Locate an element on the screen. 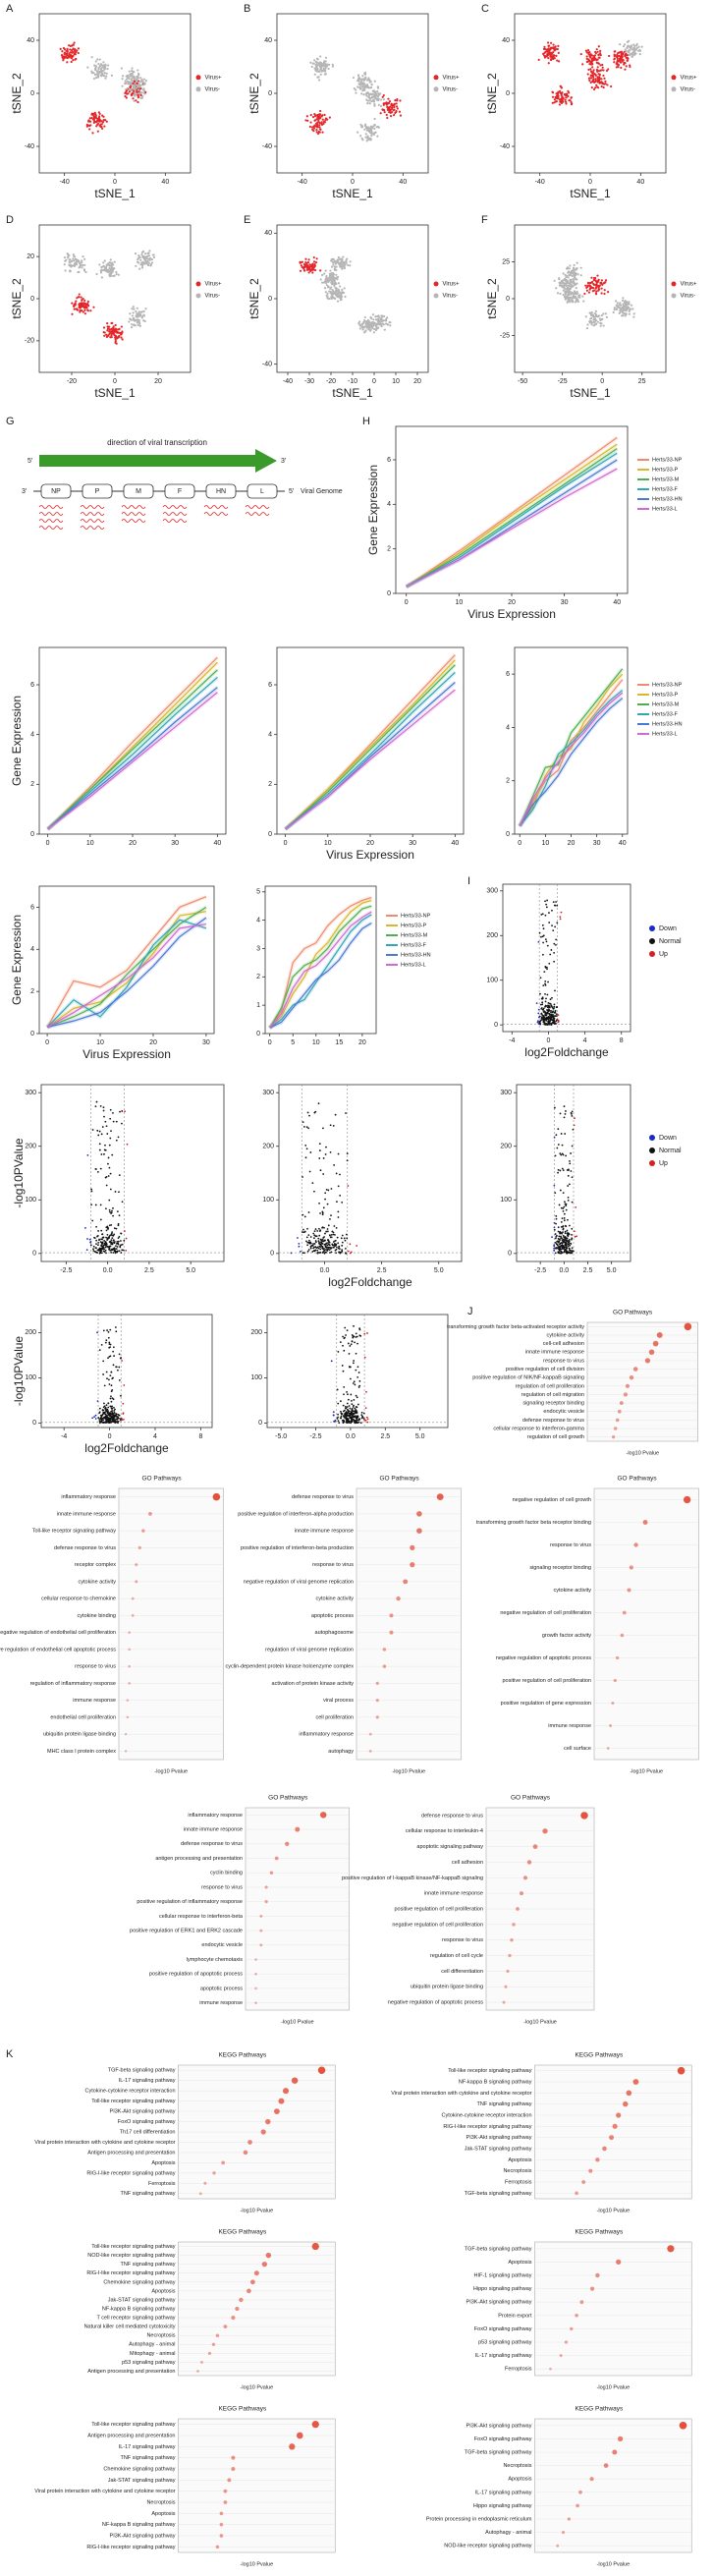 The width and height of the screenshot is (713, 2576). term-label: TGF-beta signaling pathway is located at coordinates (498, 2194).